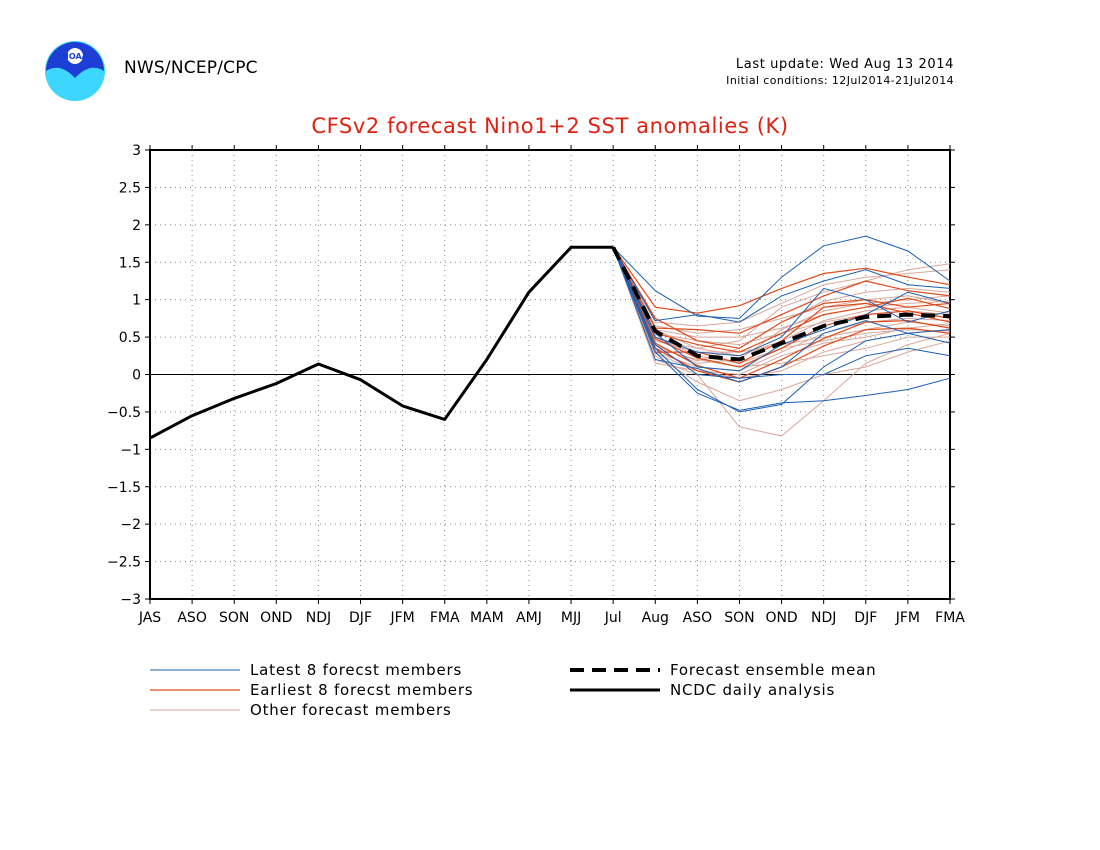 The height and width of the screenshot is (850, 1100). Describe the element at coordinates (136, 151) in the screenshot. I see `y-tick-label: 3` at that location.